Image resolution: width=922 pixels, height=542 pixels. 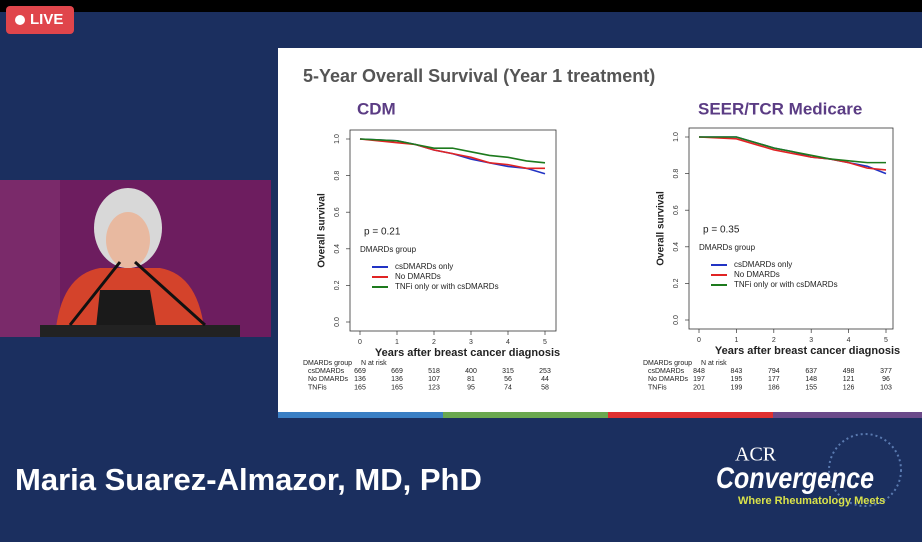 I want to click on live-dot, so click(x=20, y=20).